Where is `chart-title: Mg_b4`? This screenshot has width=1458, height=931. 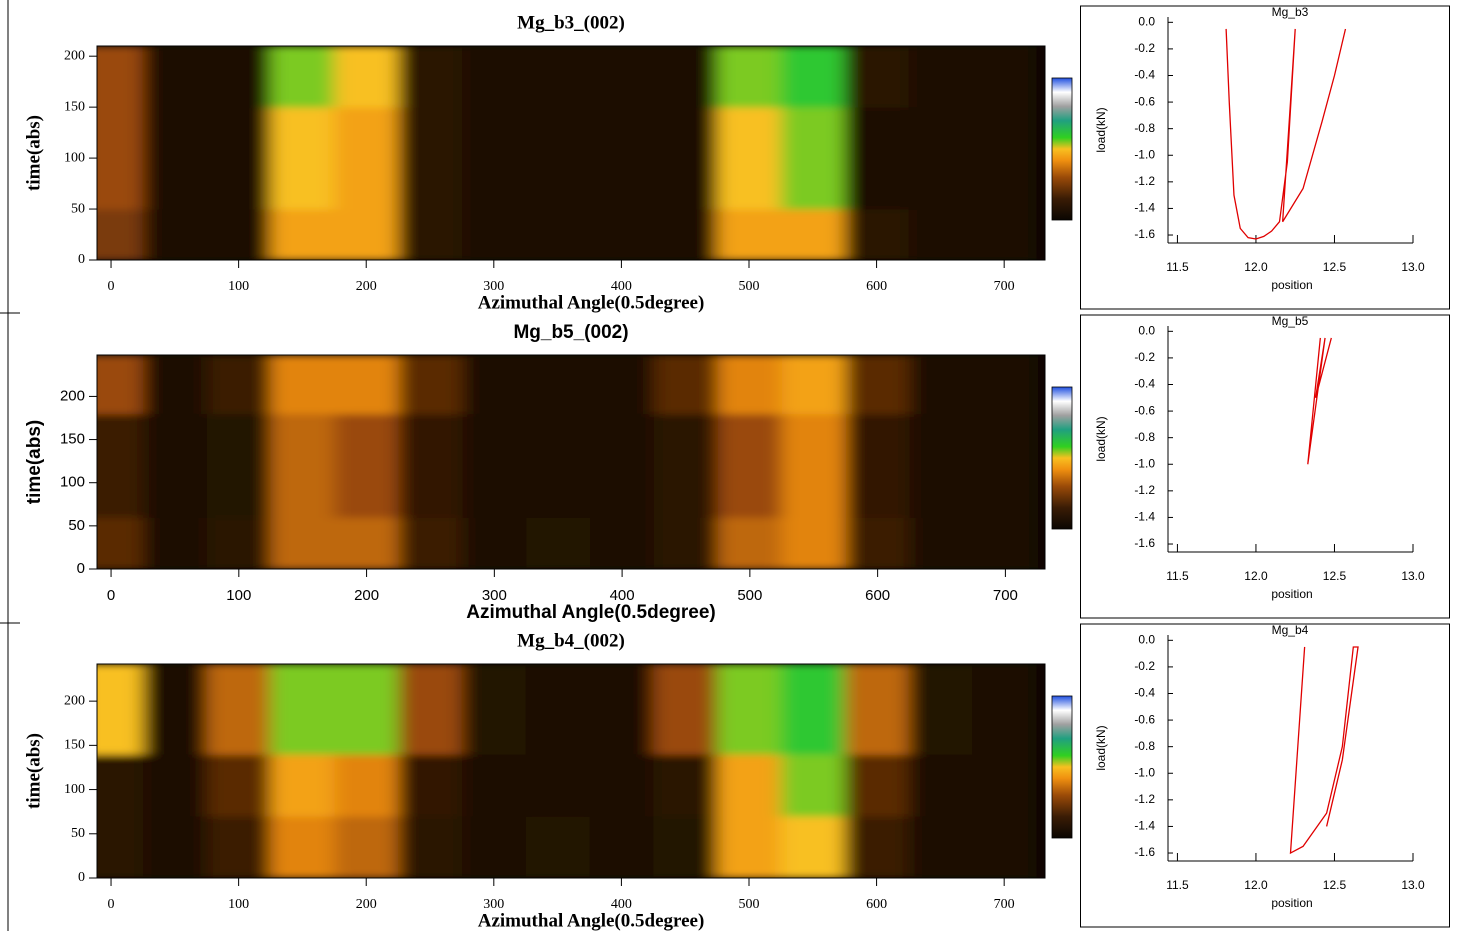 chart-title: Mg_b4 is located at coordinates (1290, 630).